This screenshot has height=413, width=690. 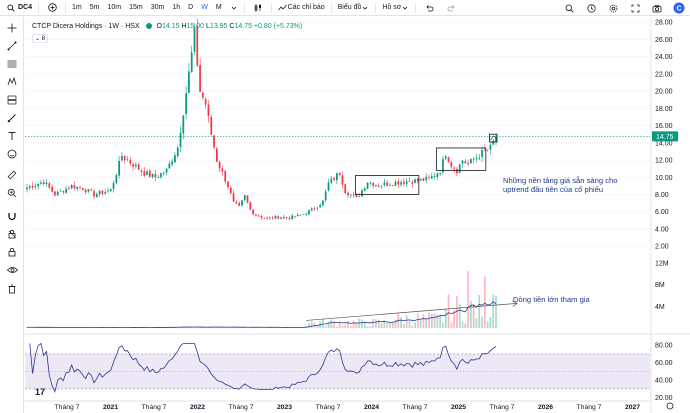 What do you see at coordinates (12, 176) in the screenshot?
I see `ruler-tool` at bounding box center [12, 176].